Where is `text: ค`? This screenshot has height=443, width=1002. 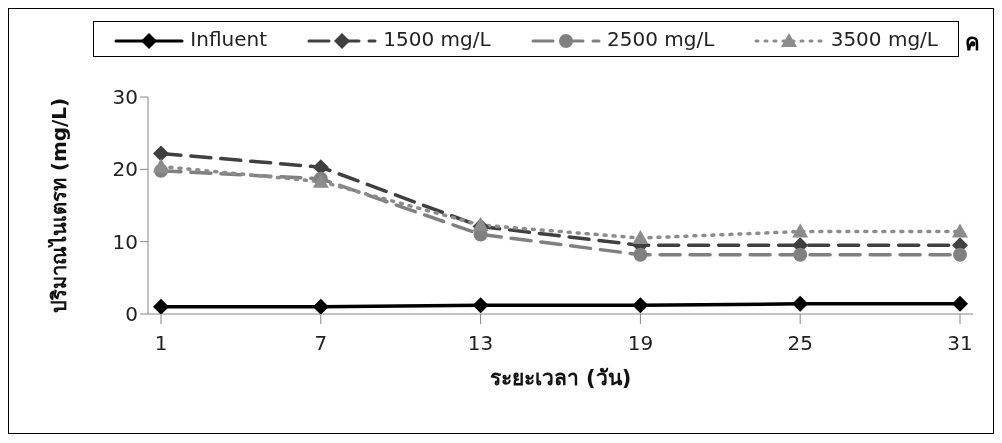 text: ค is located at coordinates (972, 43).